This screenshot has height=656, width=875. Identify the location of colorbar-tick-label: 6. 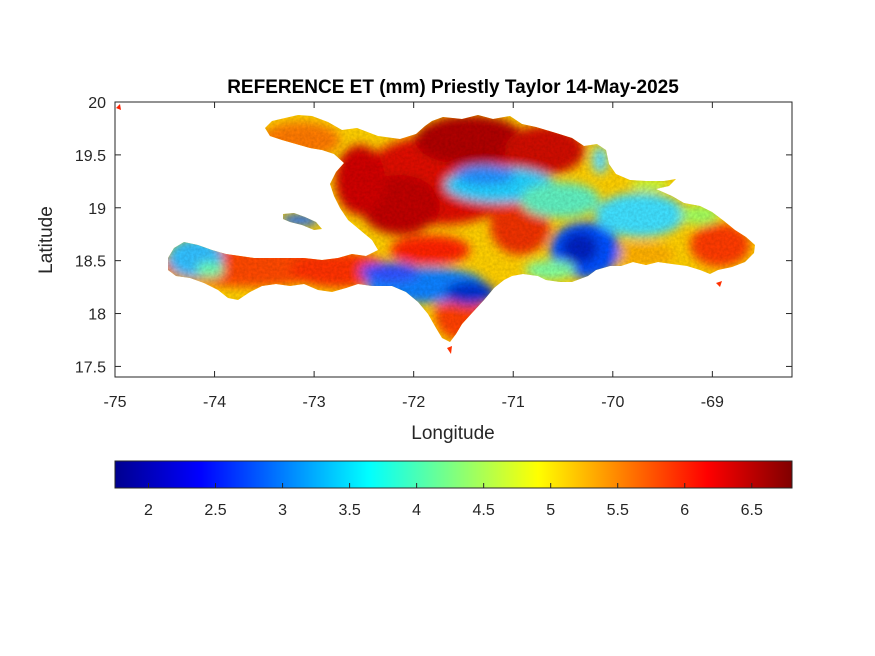
(684, 510).